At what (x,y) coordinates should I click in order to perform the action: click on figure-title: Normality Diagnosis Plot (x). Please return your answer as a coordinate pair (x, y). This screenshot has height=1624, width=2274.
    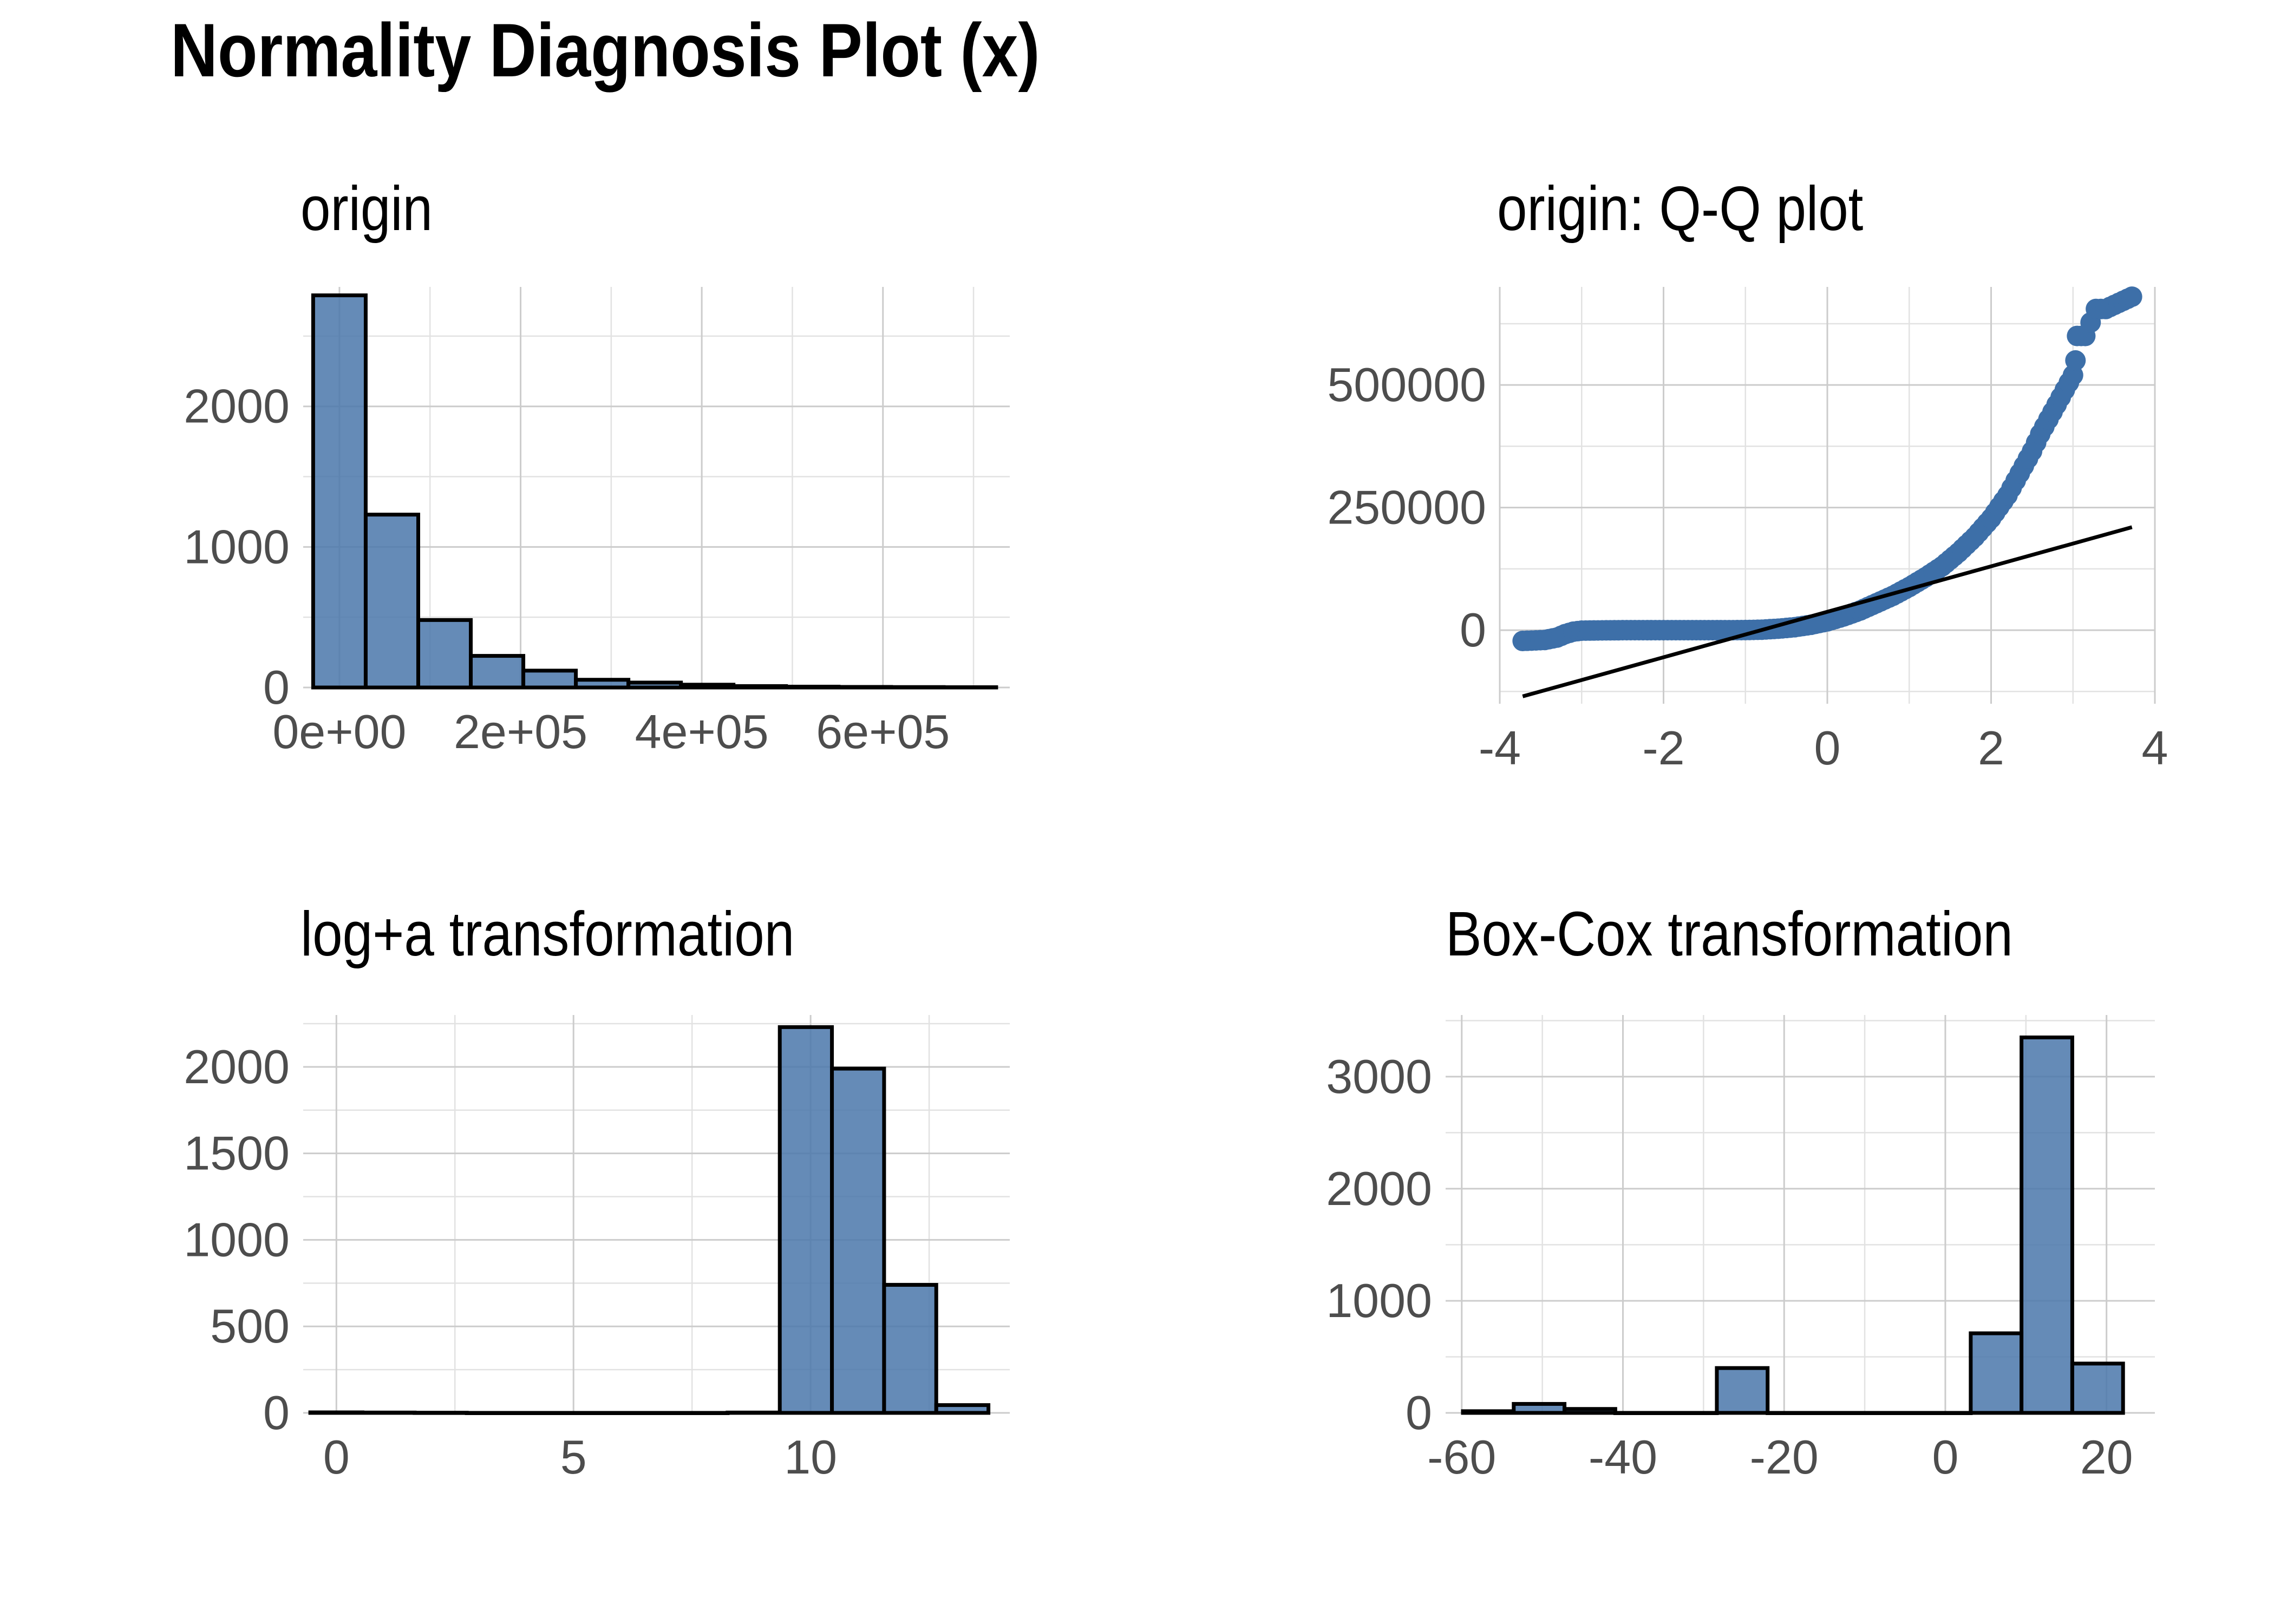
    Looking at the image, I should click on (606, 50).